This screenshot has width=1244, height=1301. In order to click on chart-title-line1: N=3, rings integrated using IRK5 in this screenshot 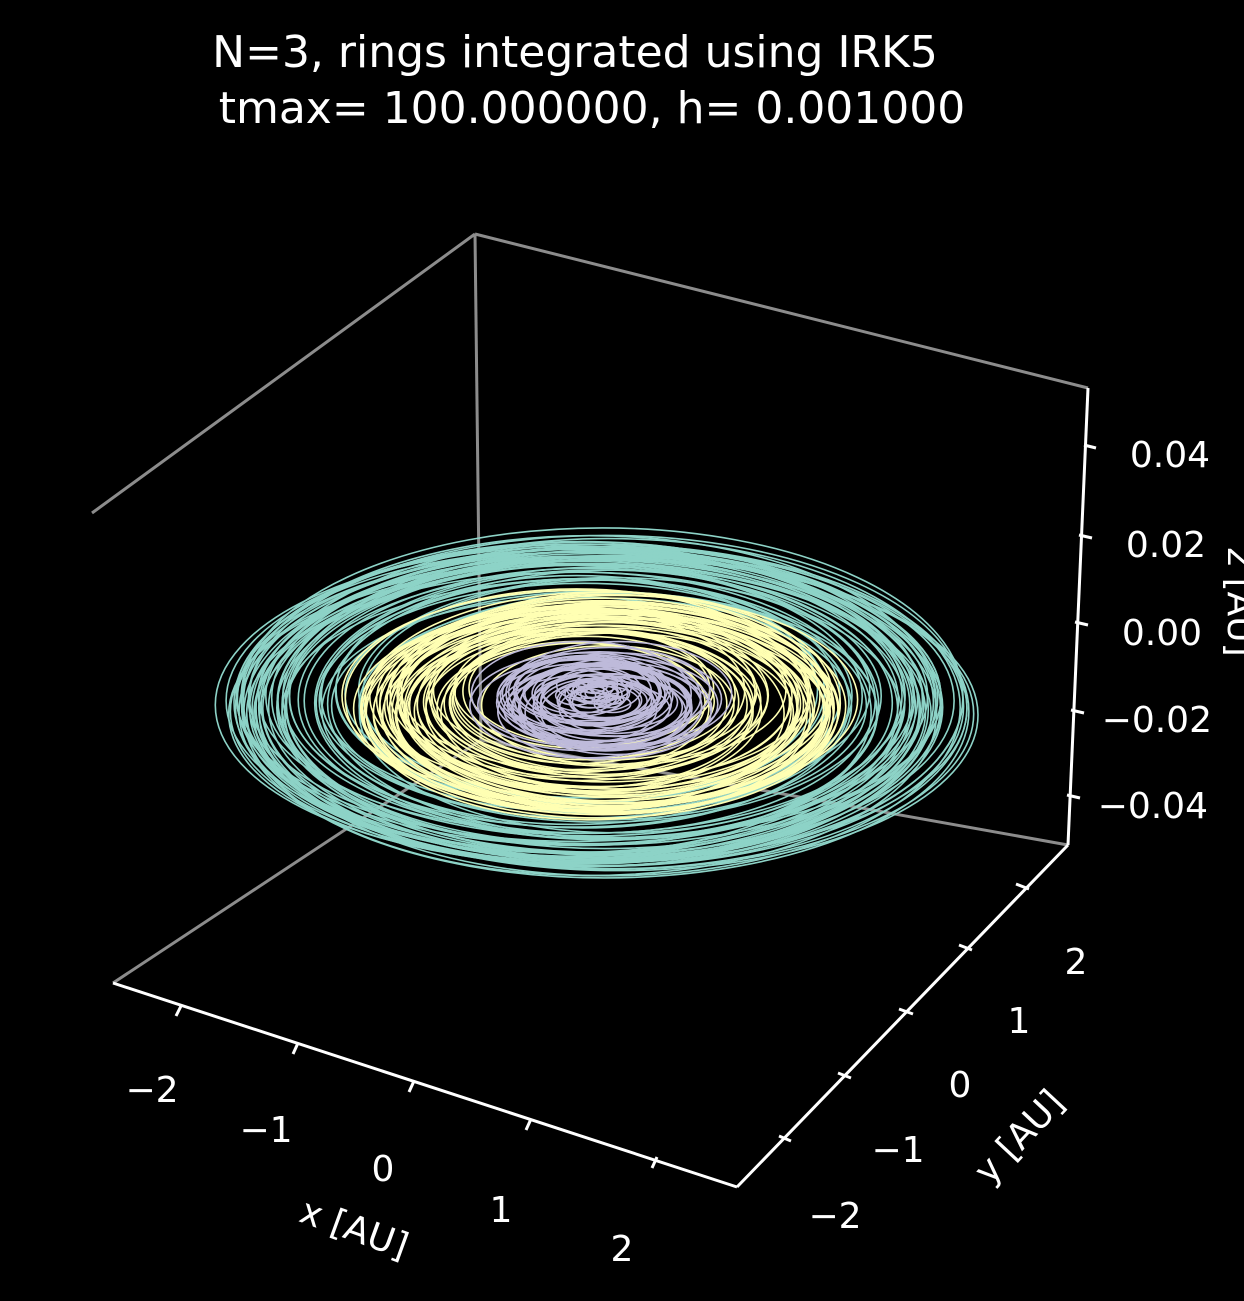, I will do `click(575, 52)`.